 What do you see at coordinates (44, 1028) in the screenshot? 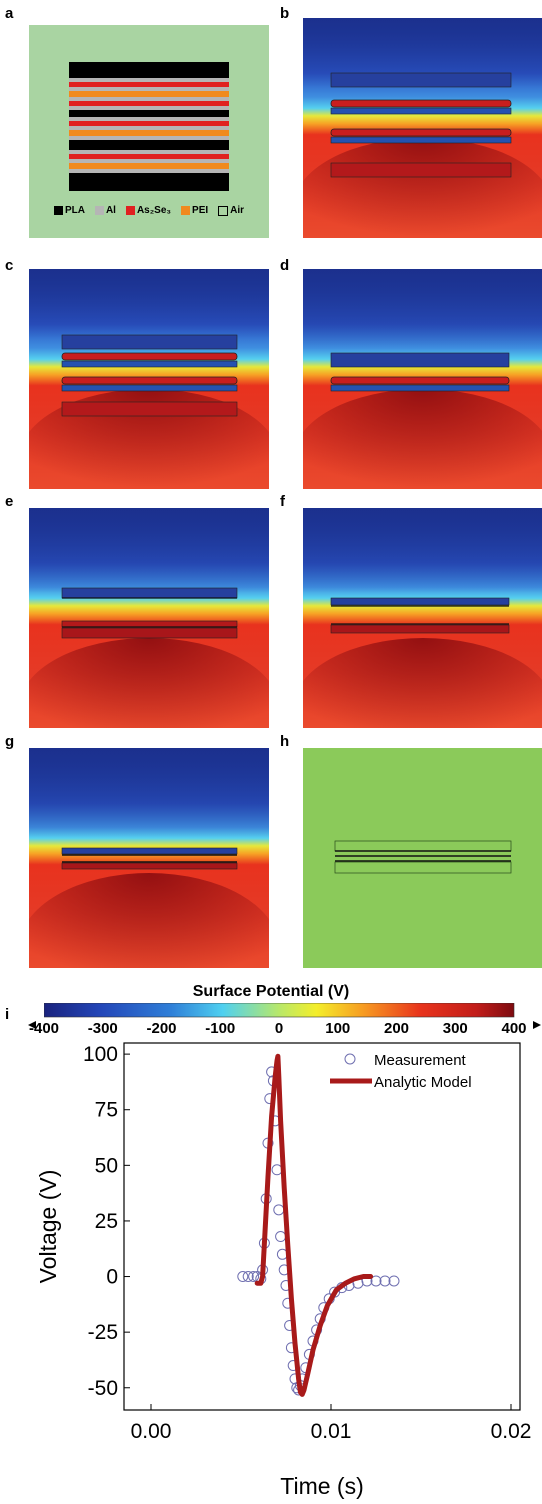
I see `colorbar-tick: -400` at bounding box center [44, 1028].